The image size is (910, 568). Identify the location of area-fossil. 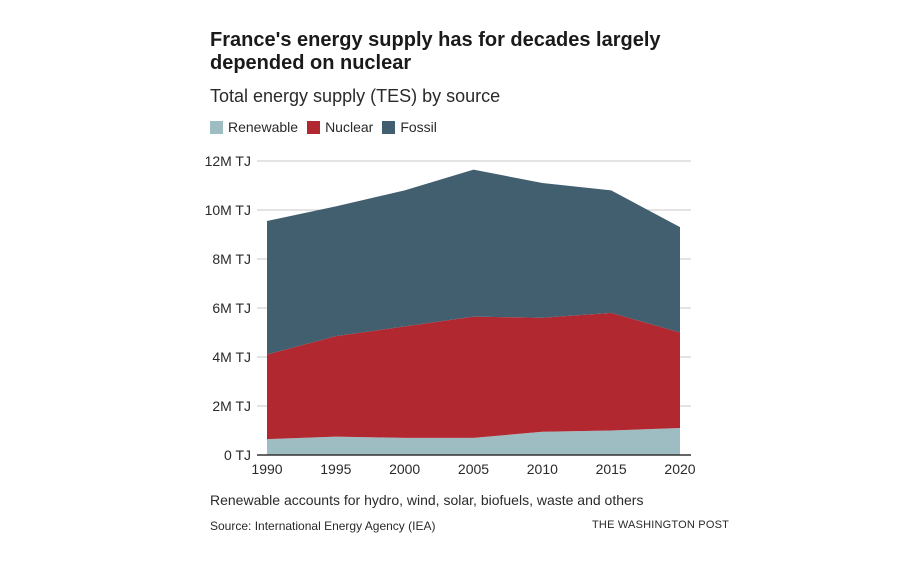
(473, 262).